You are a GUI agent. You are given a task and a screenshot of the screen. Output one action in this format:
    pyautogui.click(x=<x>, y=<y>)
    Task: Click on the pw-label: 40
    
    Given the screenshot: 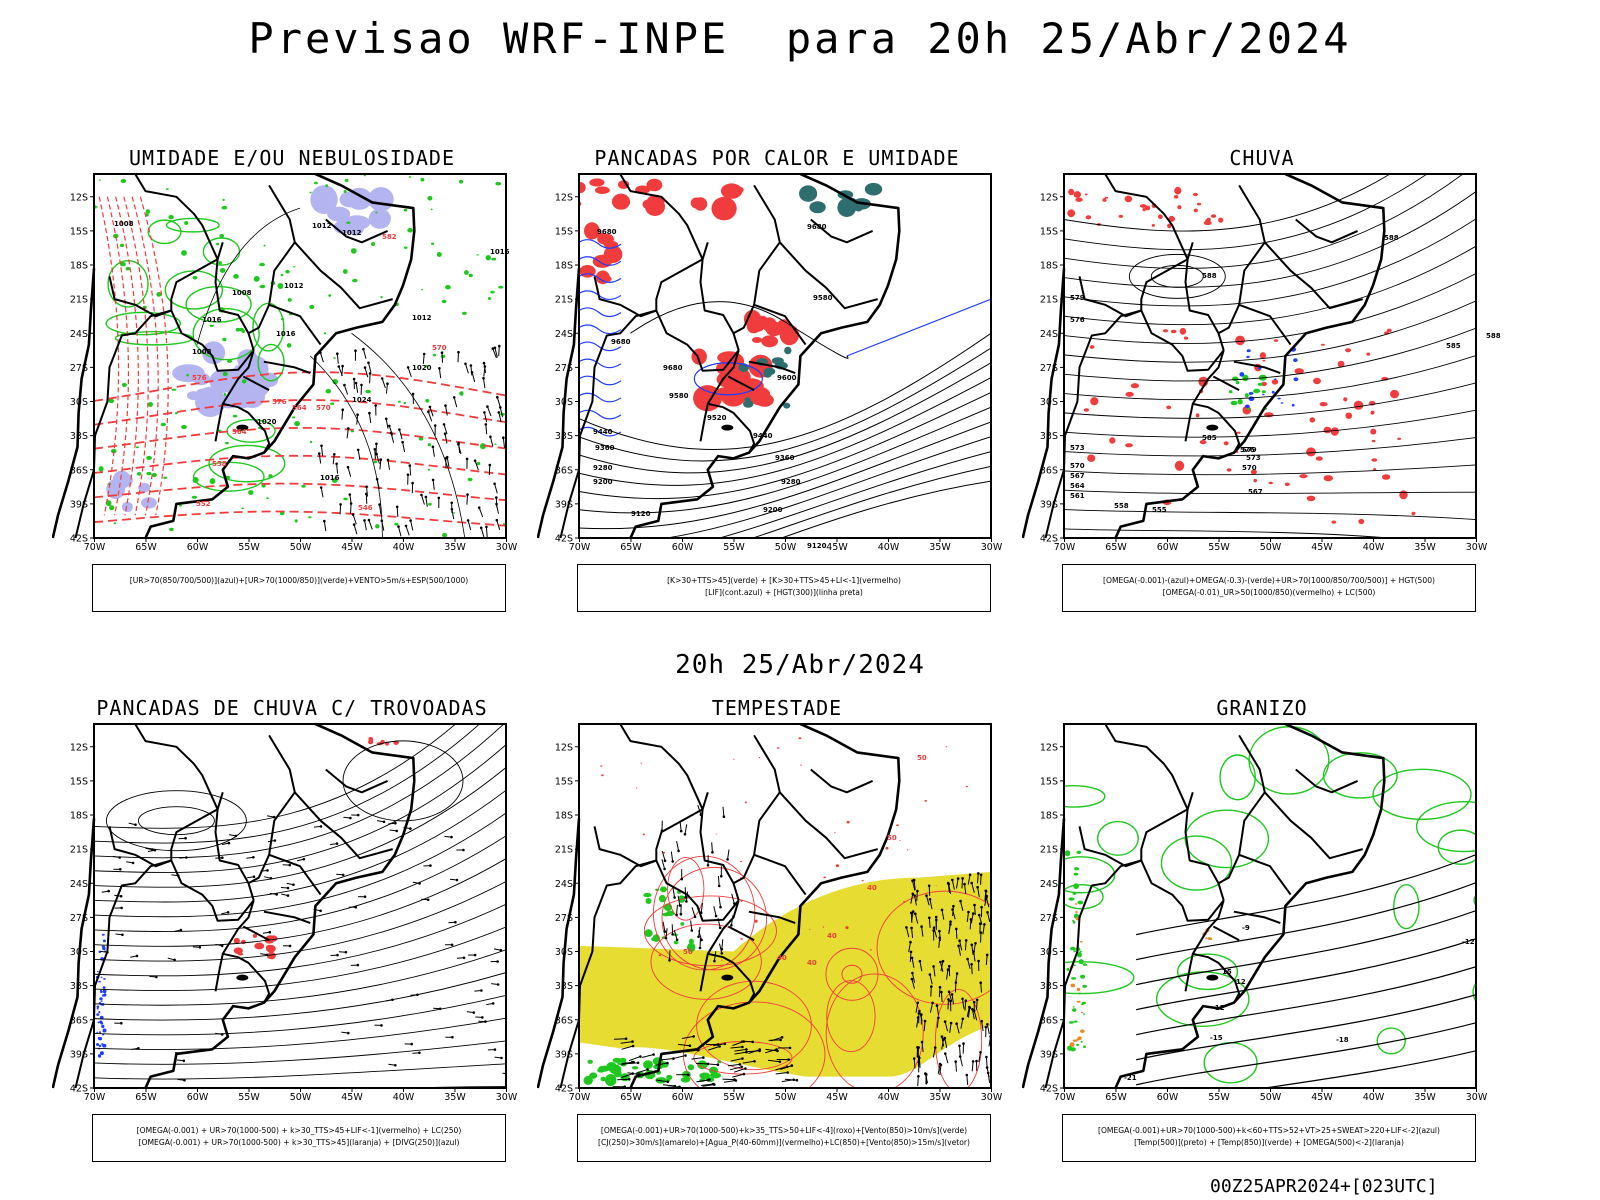 What is the action you would take?
    pyautogui.click(x=832, y=936)
    